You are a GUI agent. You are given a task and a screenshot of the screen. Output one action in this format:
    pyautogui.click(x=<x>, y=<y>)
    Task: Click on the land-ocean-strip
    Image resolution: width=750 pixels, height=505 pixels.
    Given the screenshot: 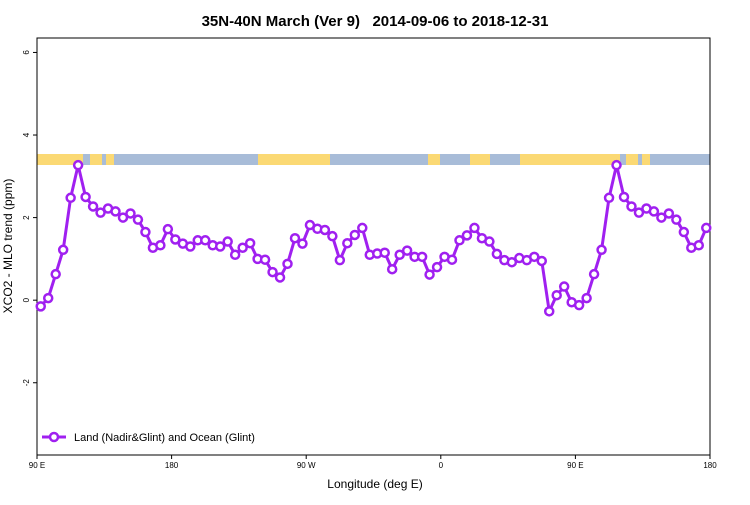 What is the action you would take?
    pyautogui.click(x=373, y=159)
    